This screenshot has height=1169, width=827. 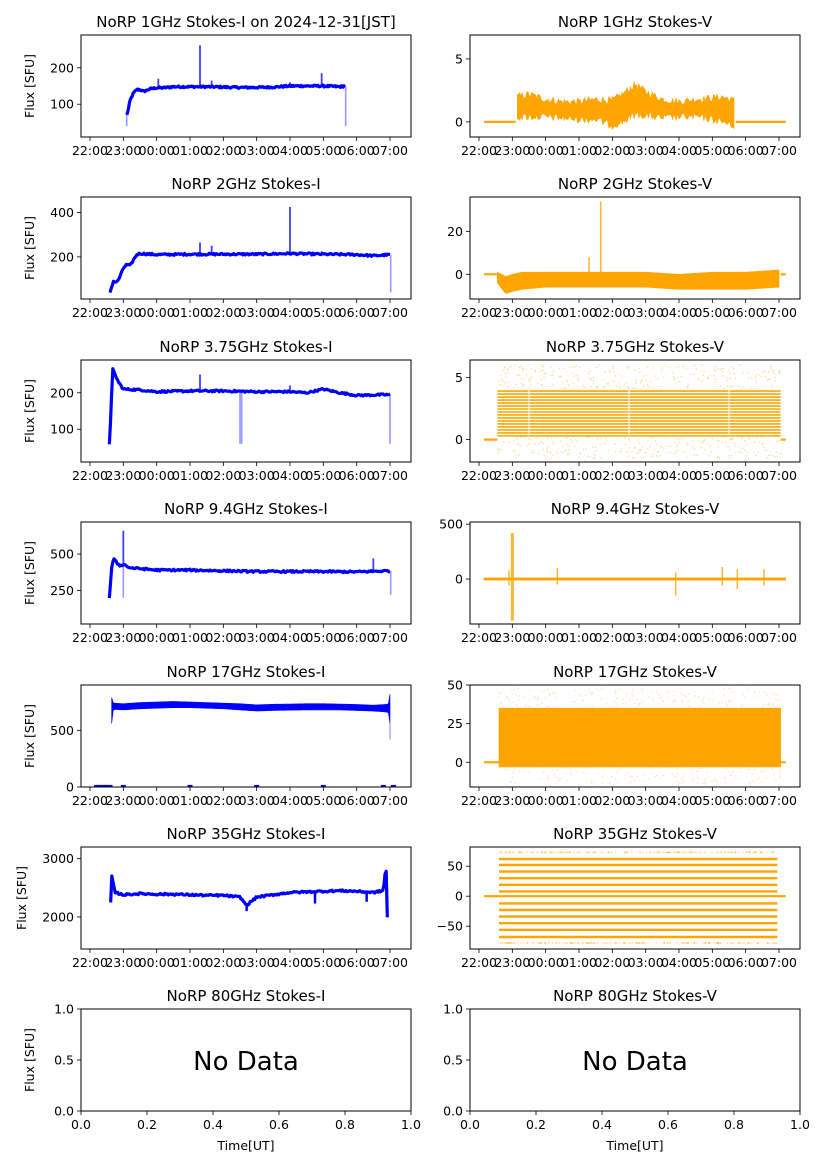 I want to click on x-axis-label: Time[UT], so click(x=634, y=1145).